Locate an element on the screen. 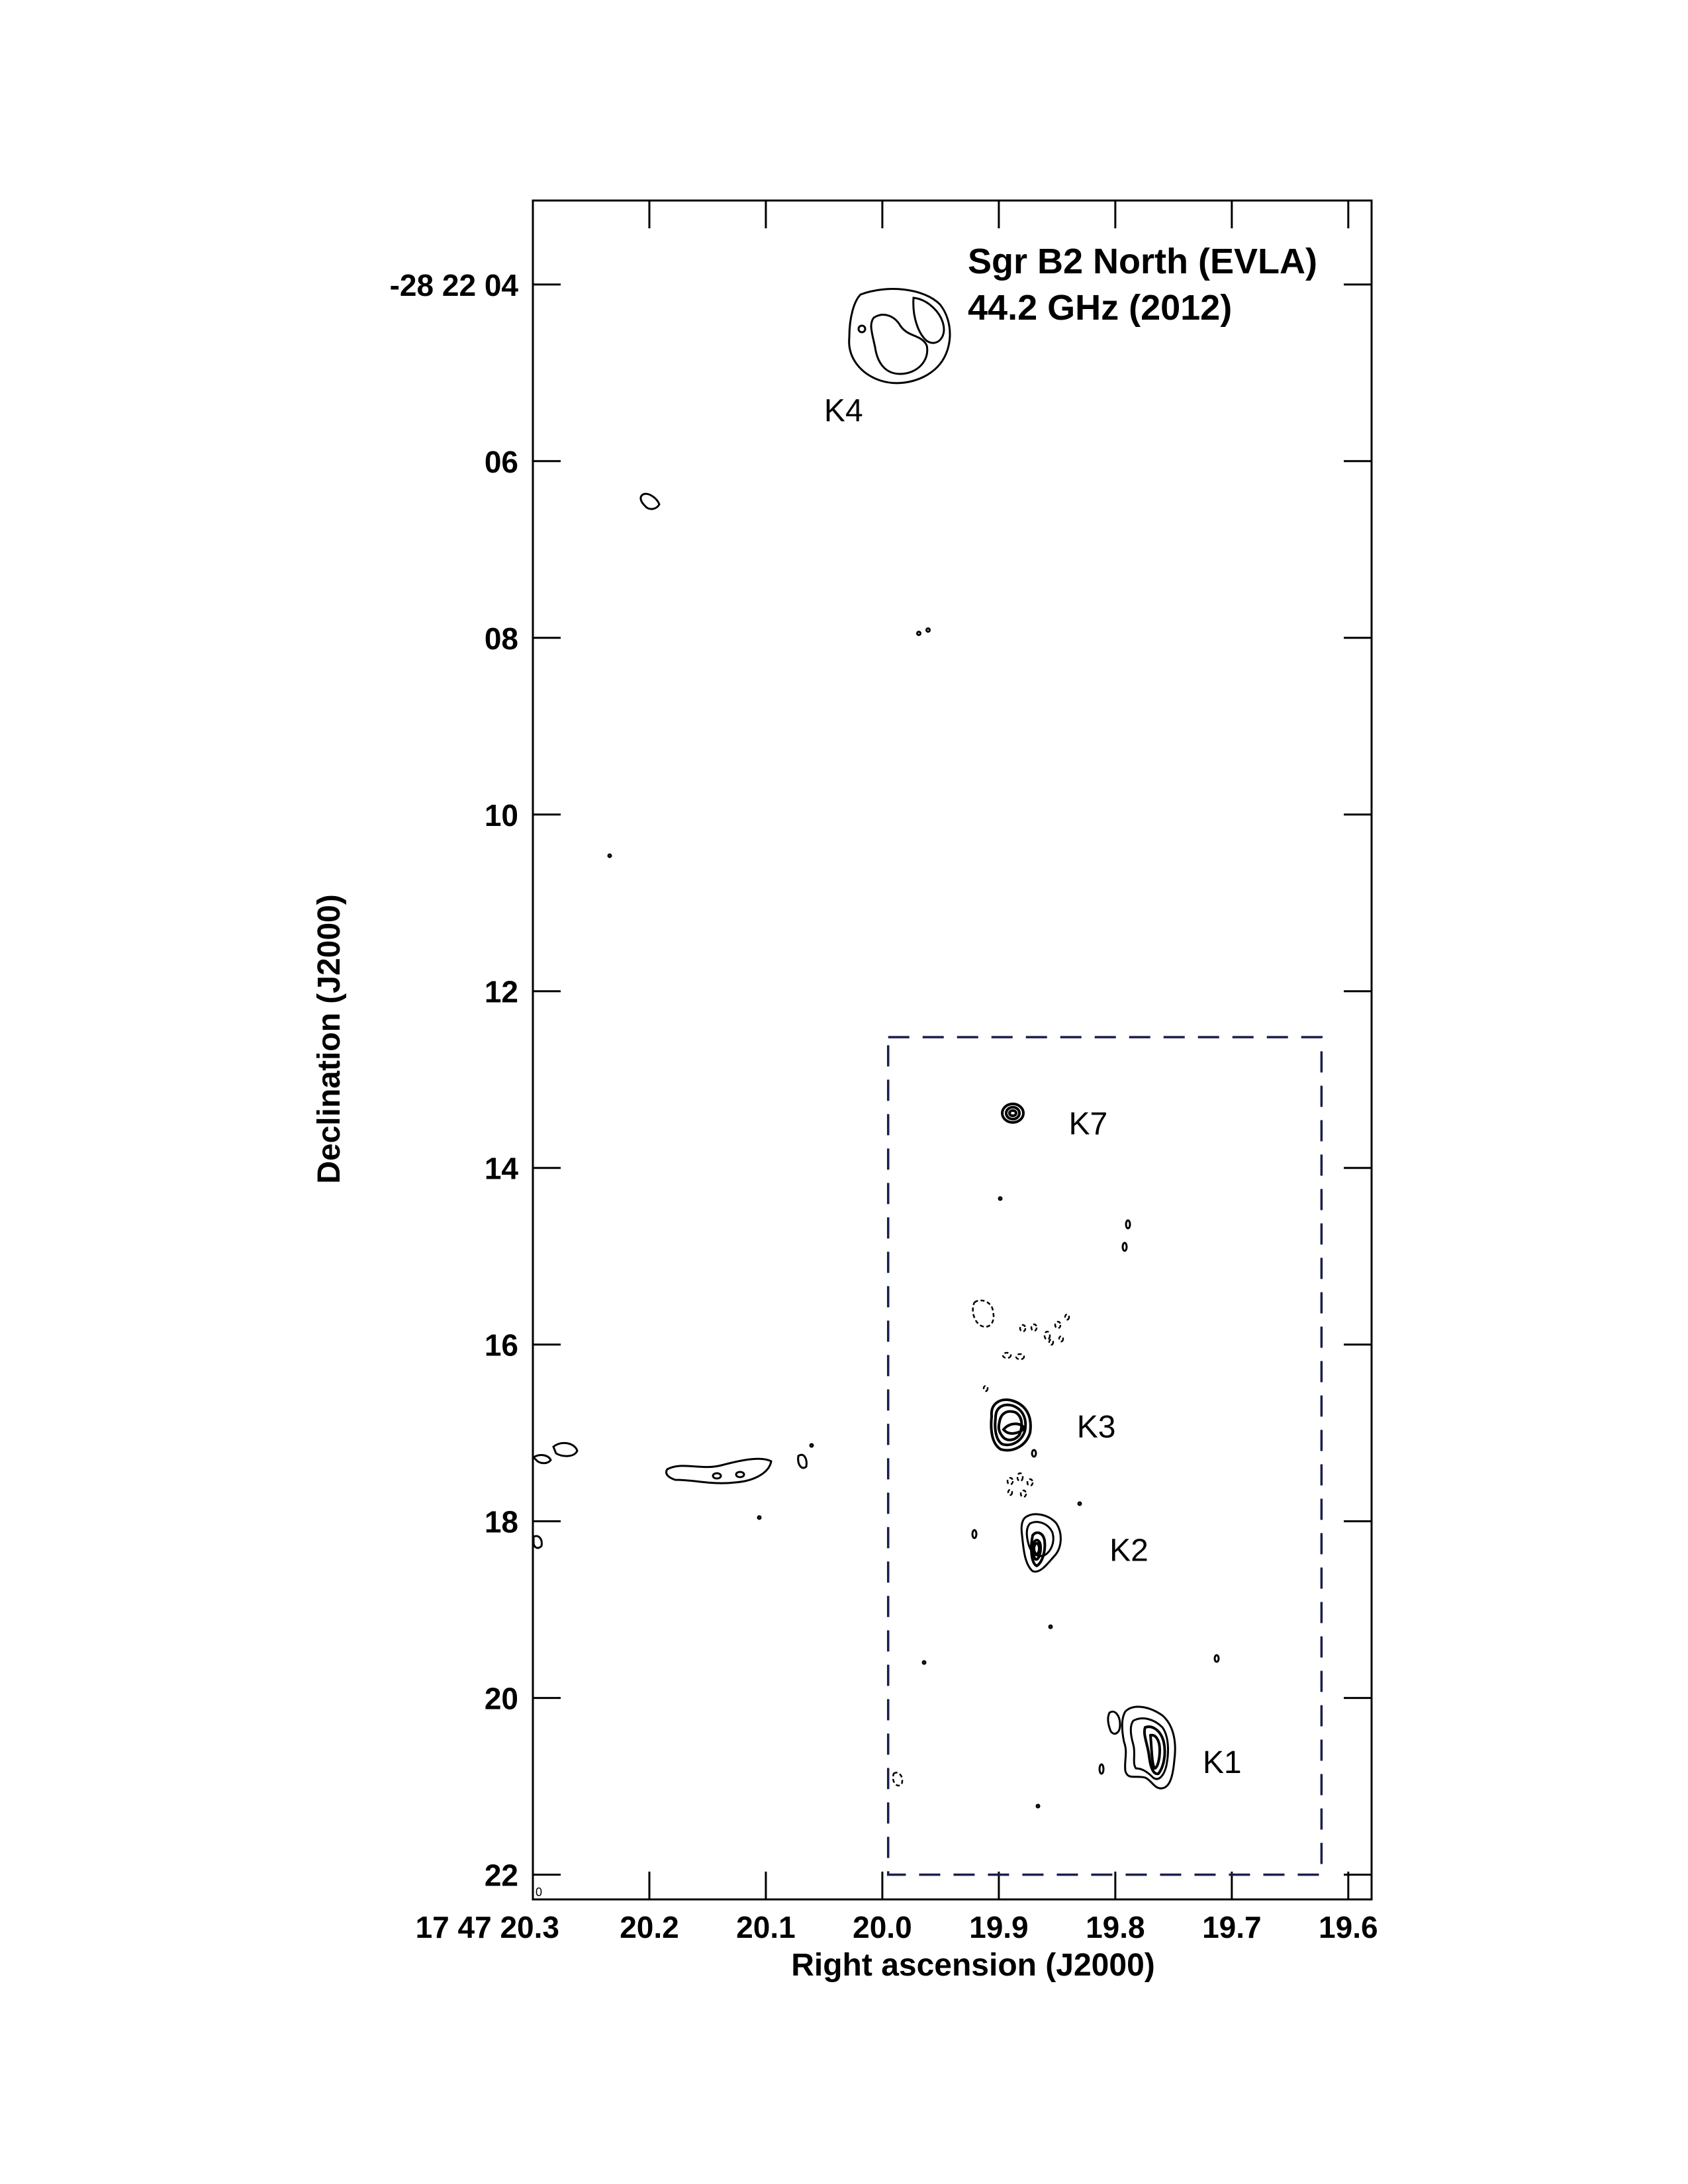  source-label-k7: K7 is located at coordinates (1087, 1124).